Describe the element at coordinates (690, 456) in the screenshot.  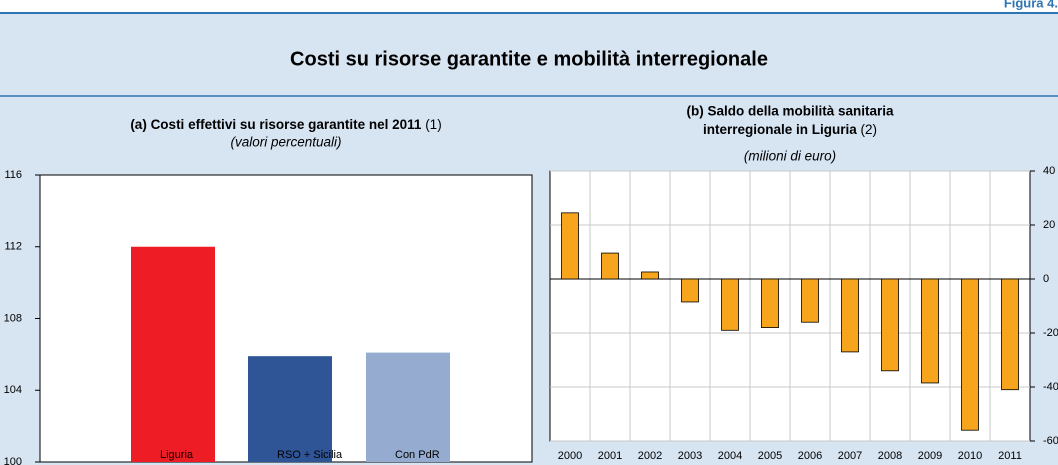
I see `x-tick-label: 2003` at that location.